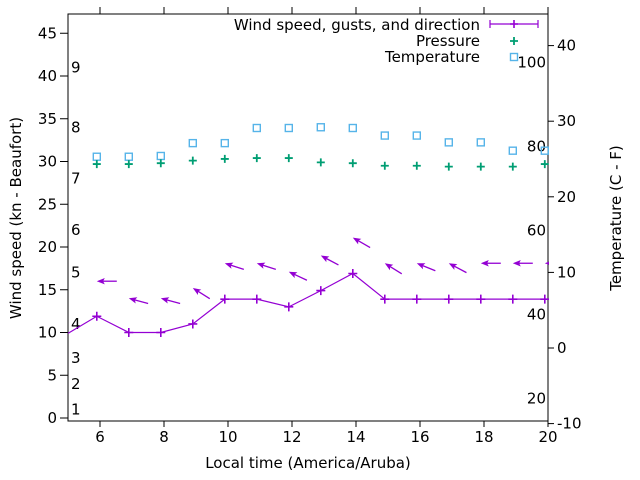 This screenshot has height=480, width=640. What do you see at coordinates (419, 437) in the screenshot?
I see `x-tick-label: 16` at bounding box center [419, 437].